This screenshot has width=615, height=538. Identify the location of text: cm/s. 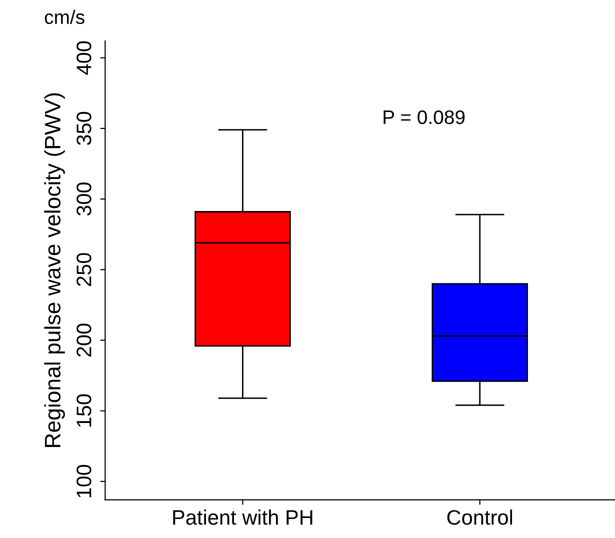
(64, 17).